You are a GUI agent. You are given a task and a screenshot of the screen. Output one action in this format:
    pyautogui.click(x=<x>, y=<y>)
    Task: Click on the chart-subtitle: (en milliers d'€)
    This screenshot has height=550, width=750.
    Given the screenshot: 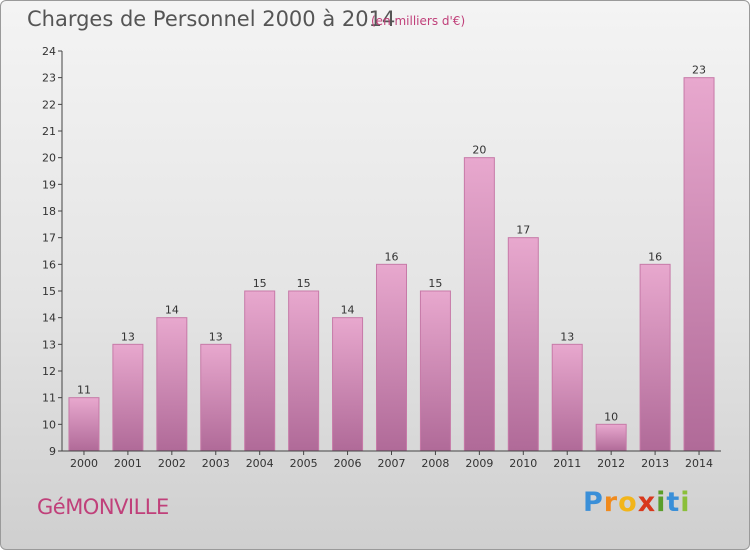 What is the action you would take?
    pyautogui.click(x=418, y=21)
    